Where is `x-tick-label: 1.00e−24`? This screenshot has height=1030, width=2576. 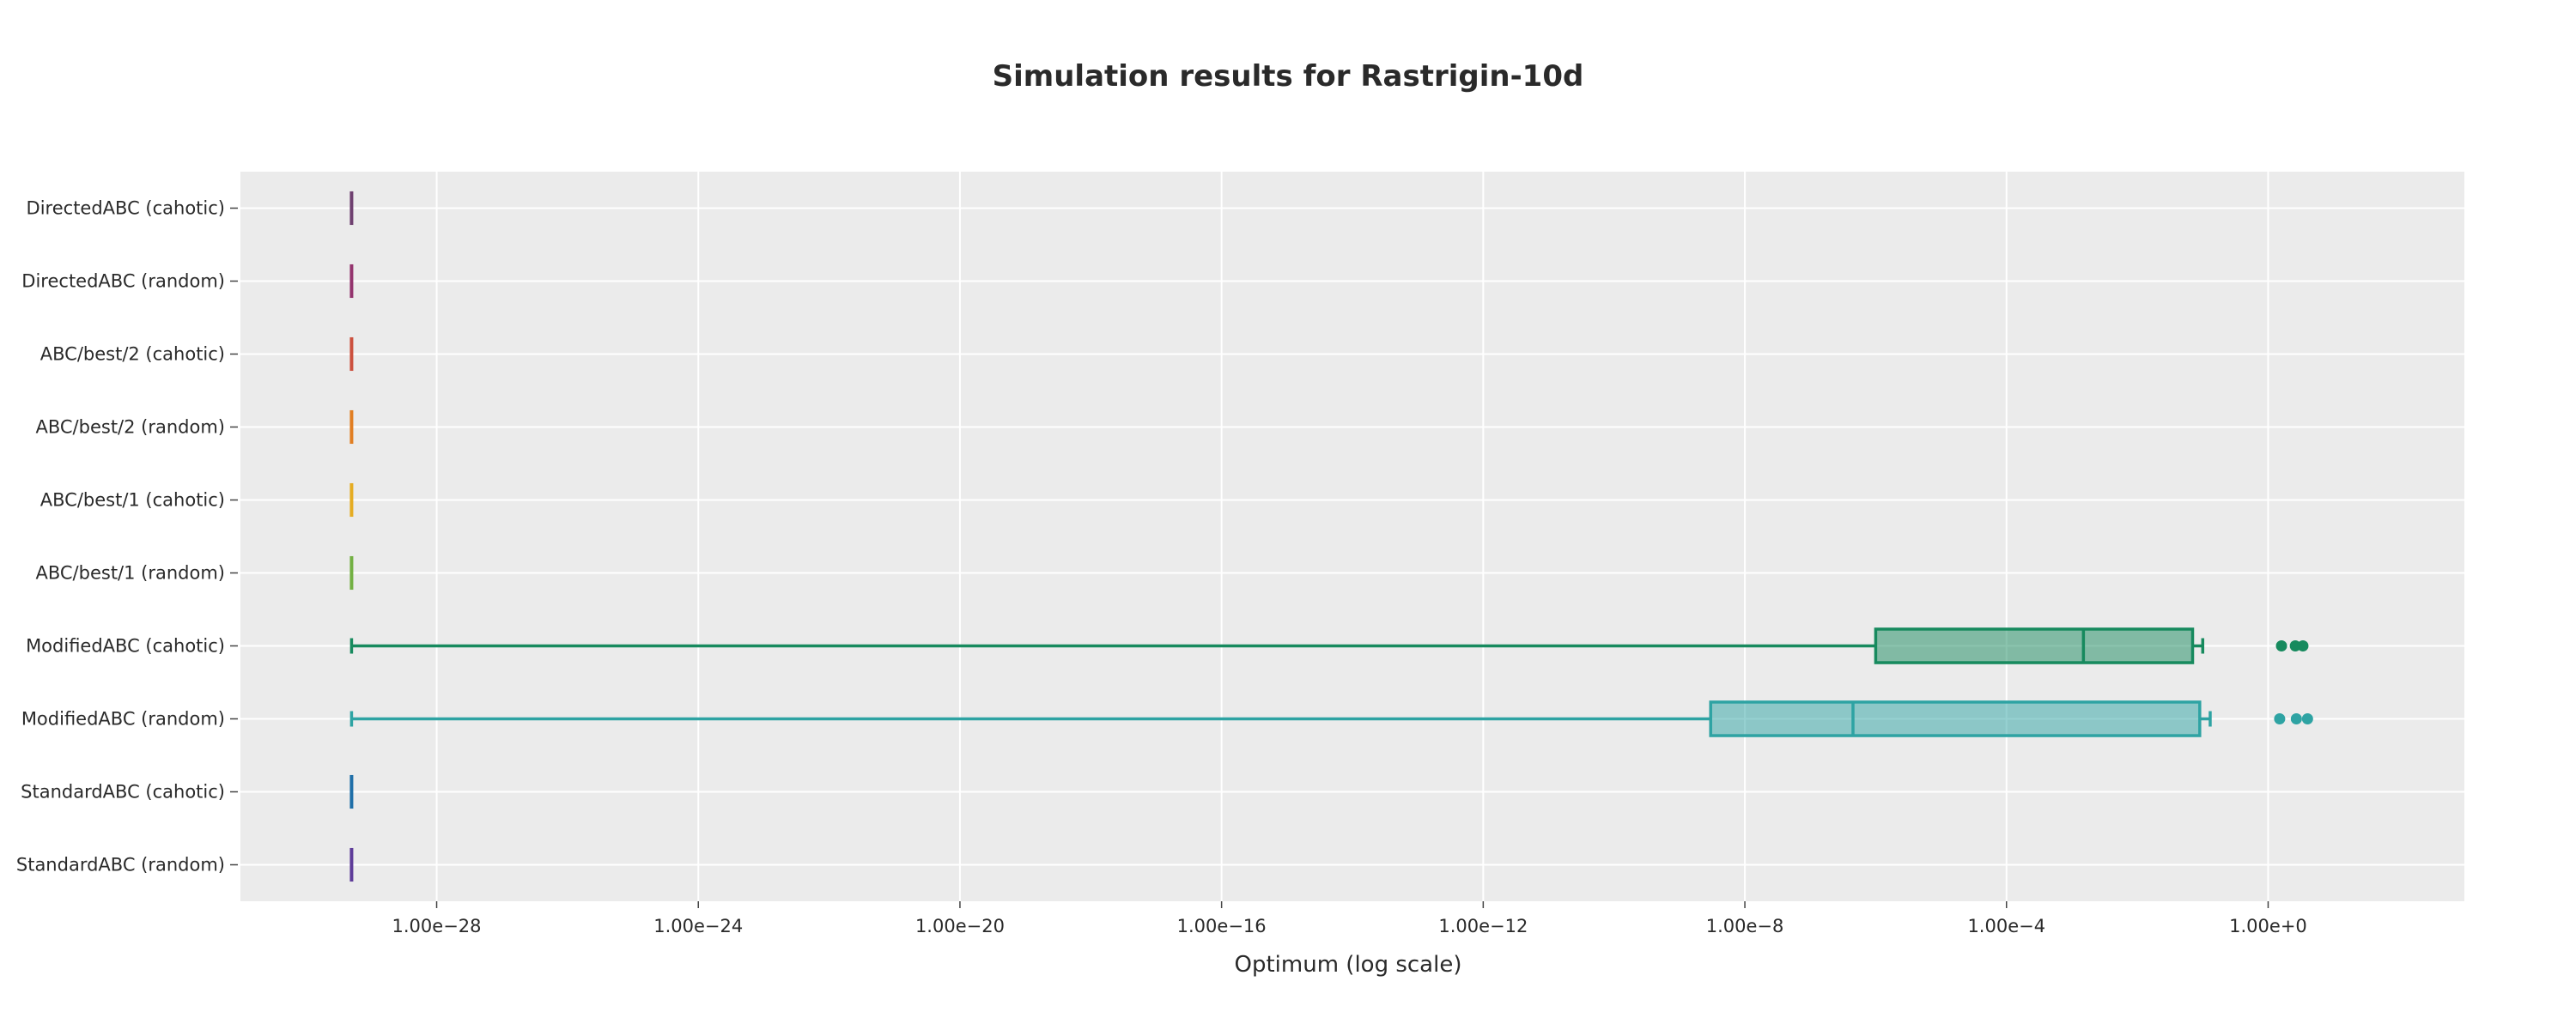
x-tick-label: 1.00e−24 is located at coordinates (698, 926).